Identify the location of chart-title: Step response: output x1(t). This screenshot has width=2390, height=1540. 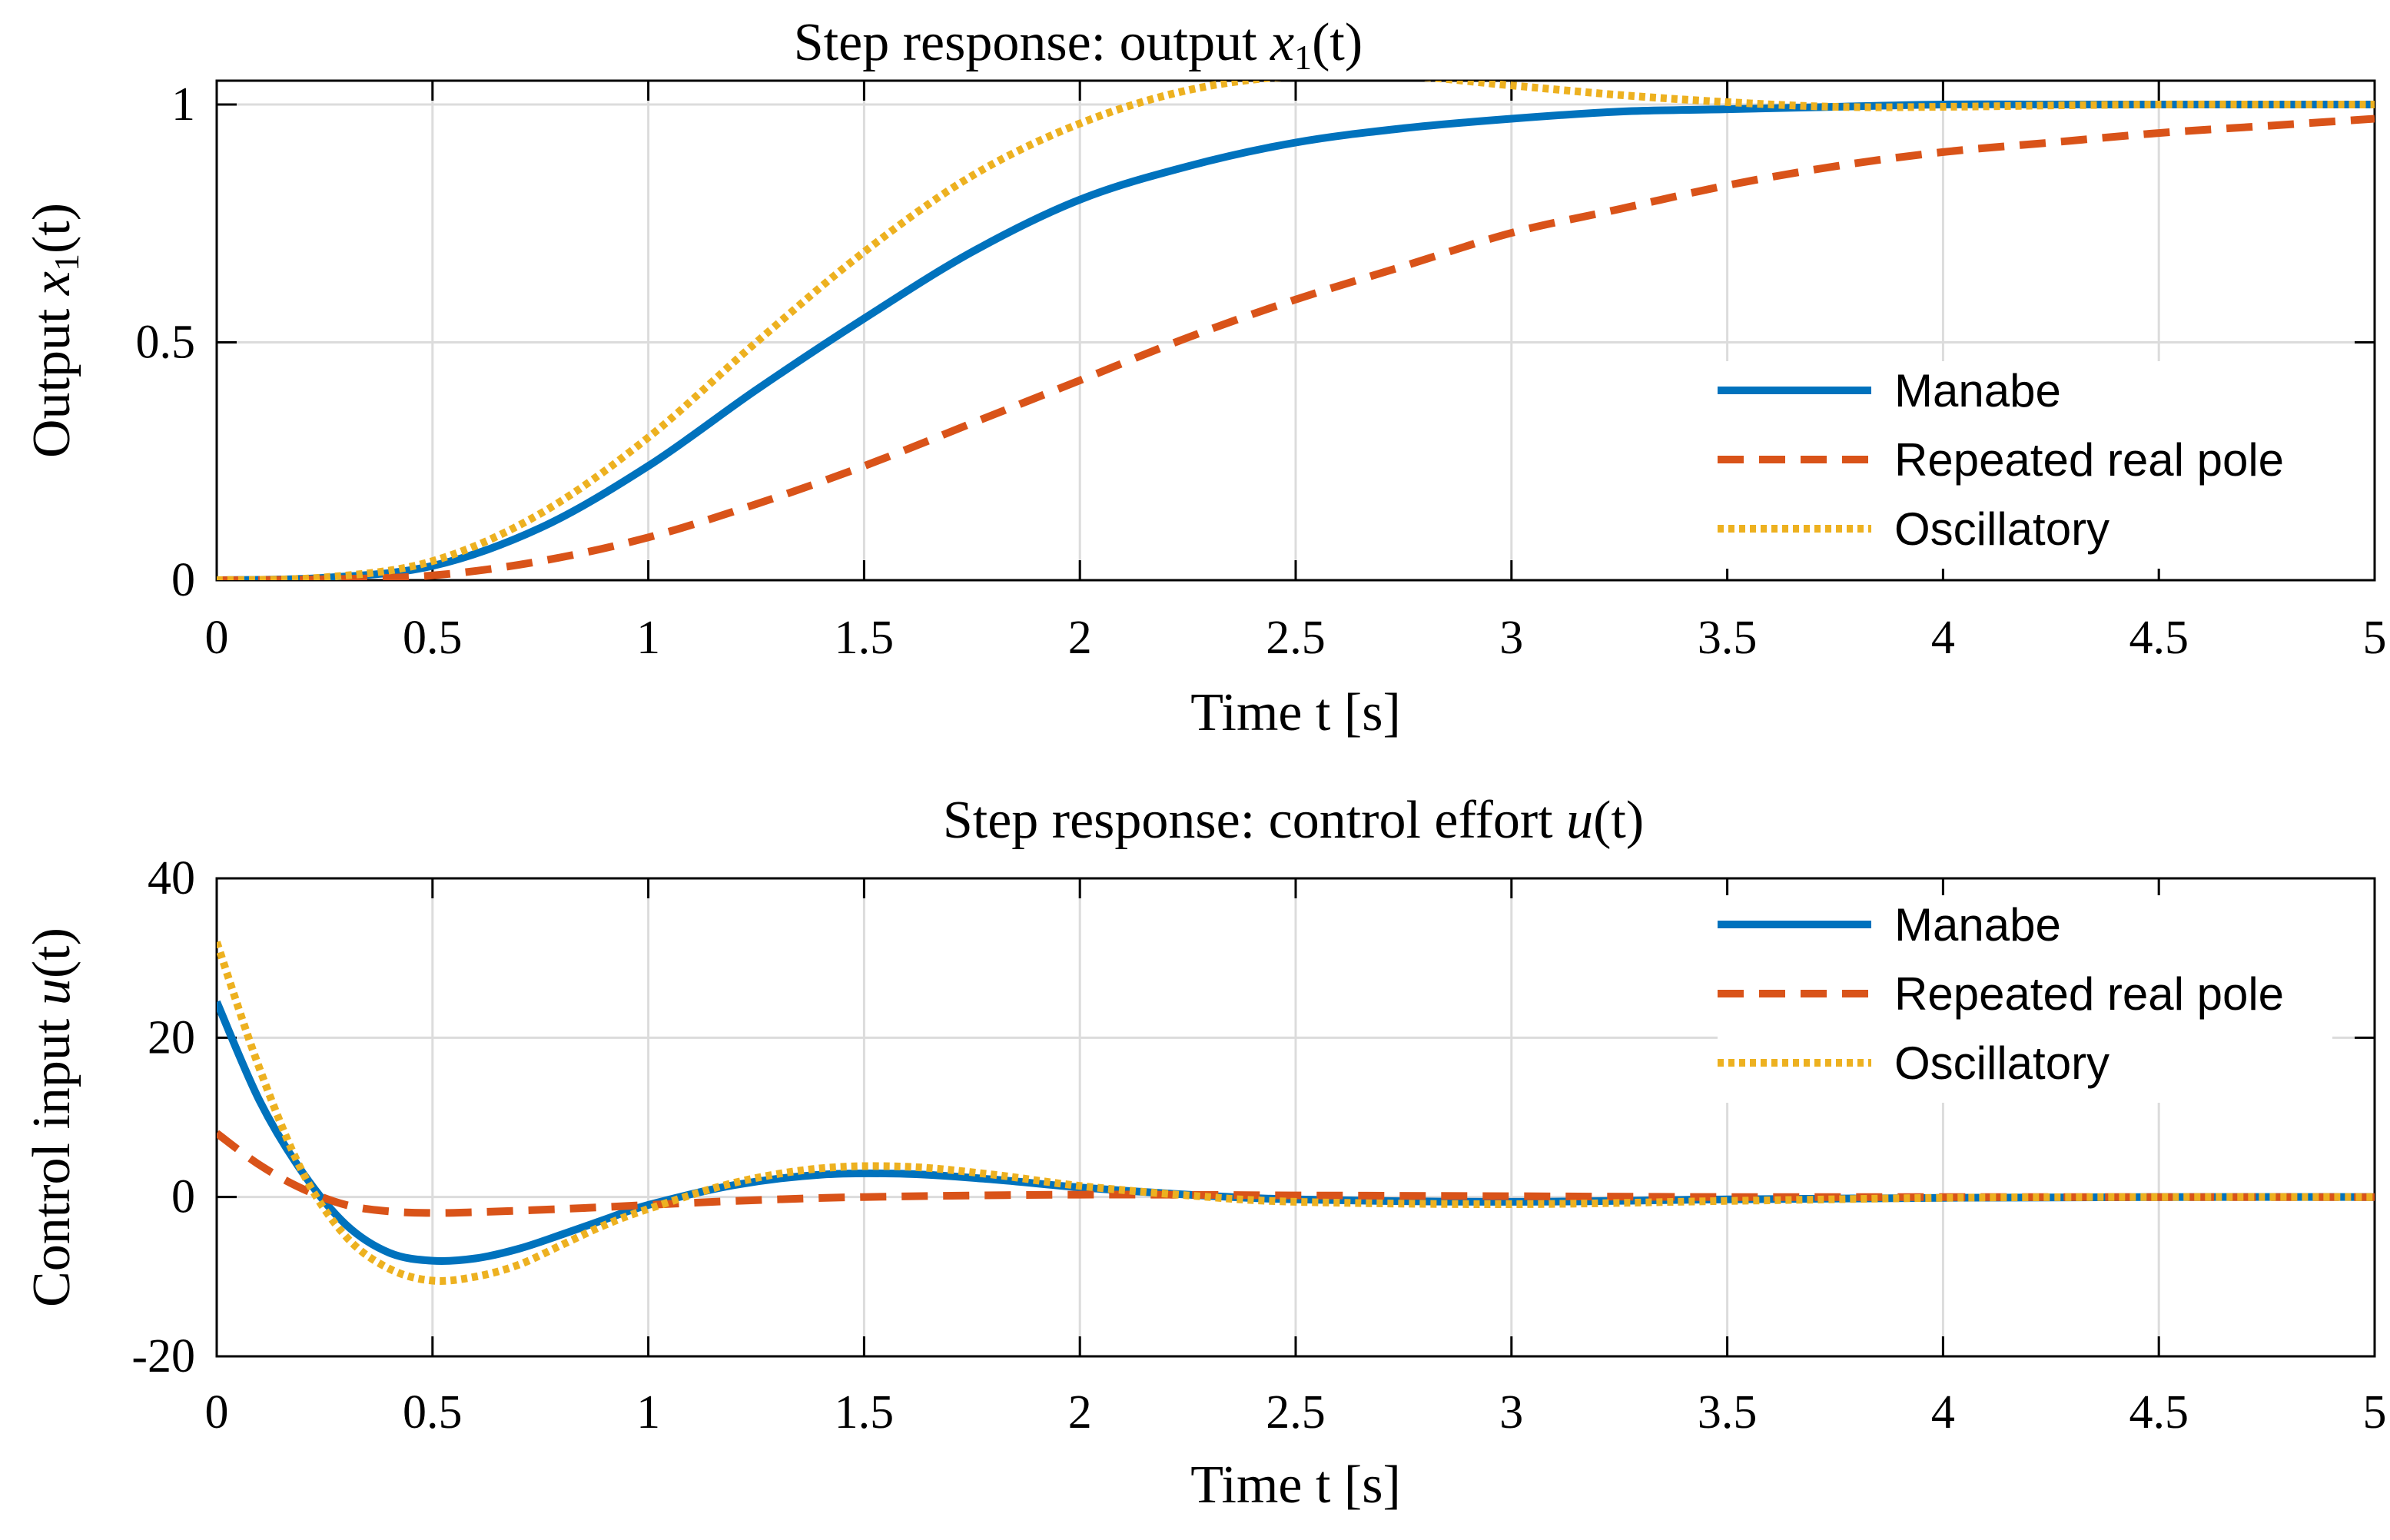
(1078, 45).